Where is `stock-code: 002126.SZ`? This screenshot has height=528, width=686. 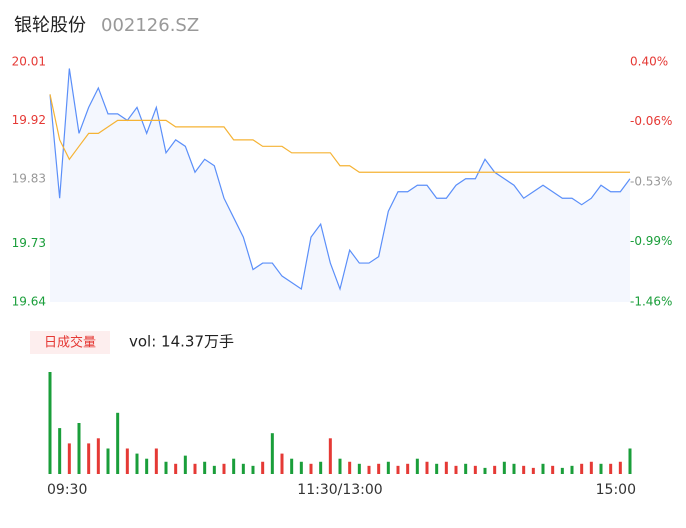
stock-code: 002126.SZ is located at coordinates (150, 25).